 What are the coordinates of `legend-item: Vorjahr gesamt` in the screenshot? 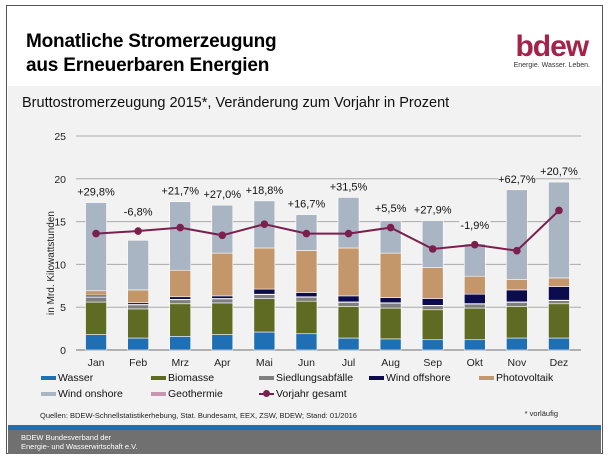 It's located at (303, 394).